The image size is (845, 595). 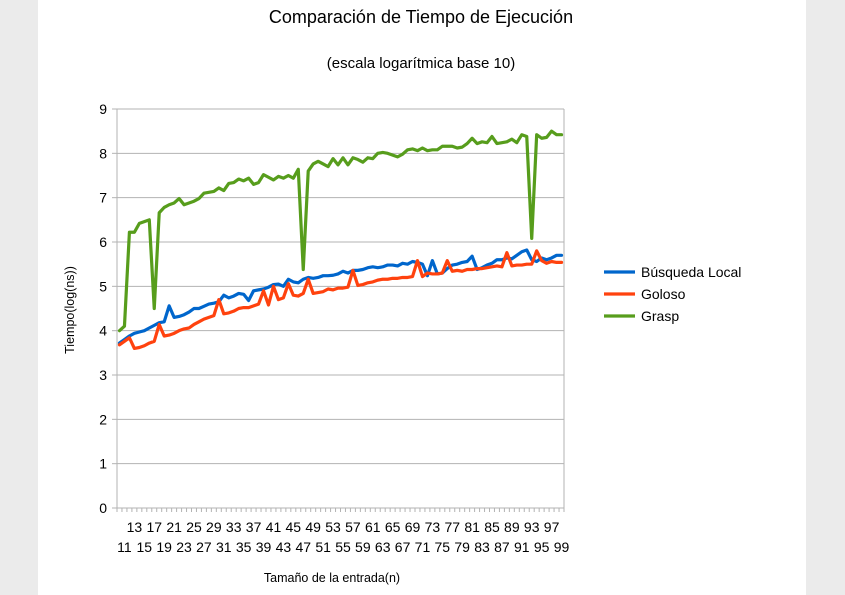 What do you see at coordinates (103, 331) in the screenshot?
I see `y-tick-label: 4` at bounding box center [103, 331].